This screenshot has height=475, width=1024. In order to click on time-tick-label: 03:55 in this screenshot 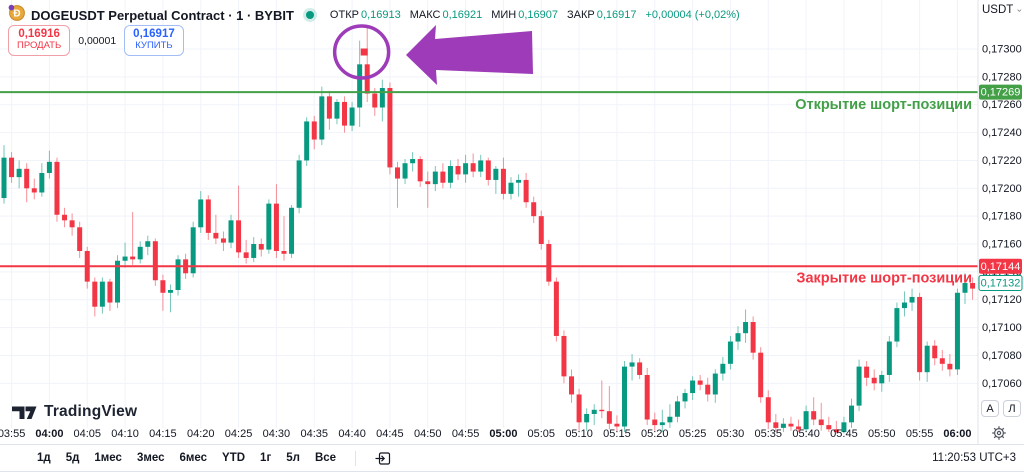, I will do `click(12, 434)`.